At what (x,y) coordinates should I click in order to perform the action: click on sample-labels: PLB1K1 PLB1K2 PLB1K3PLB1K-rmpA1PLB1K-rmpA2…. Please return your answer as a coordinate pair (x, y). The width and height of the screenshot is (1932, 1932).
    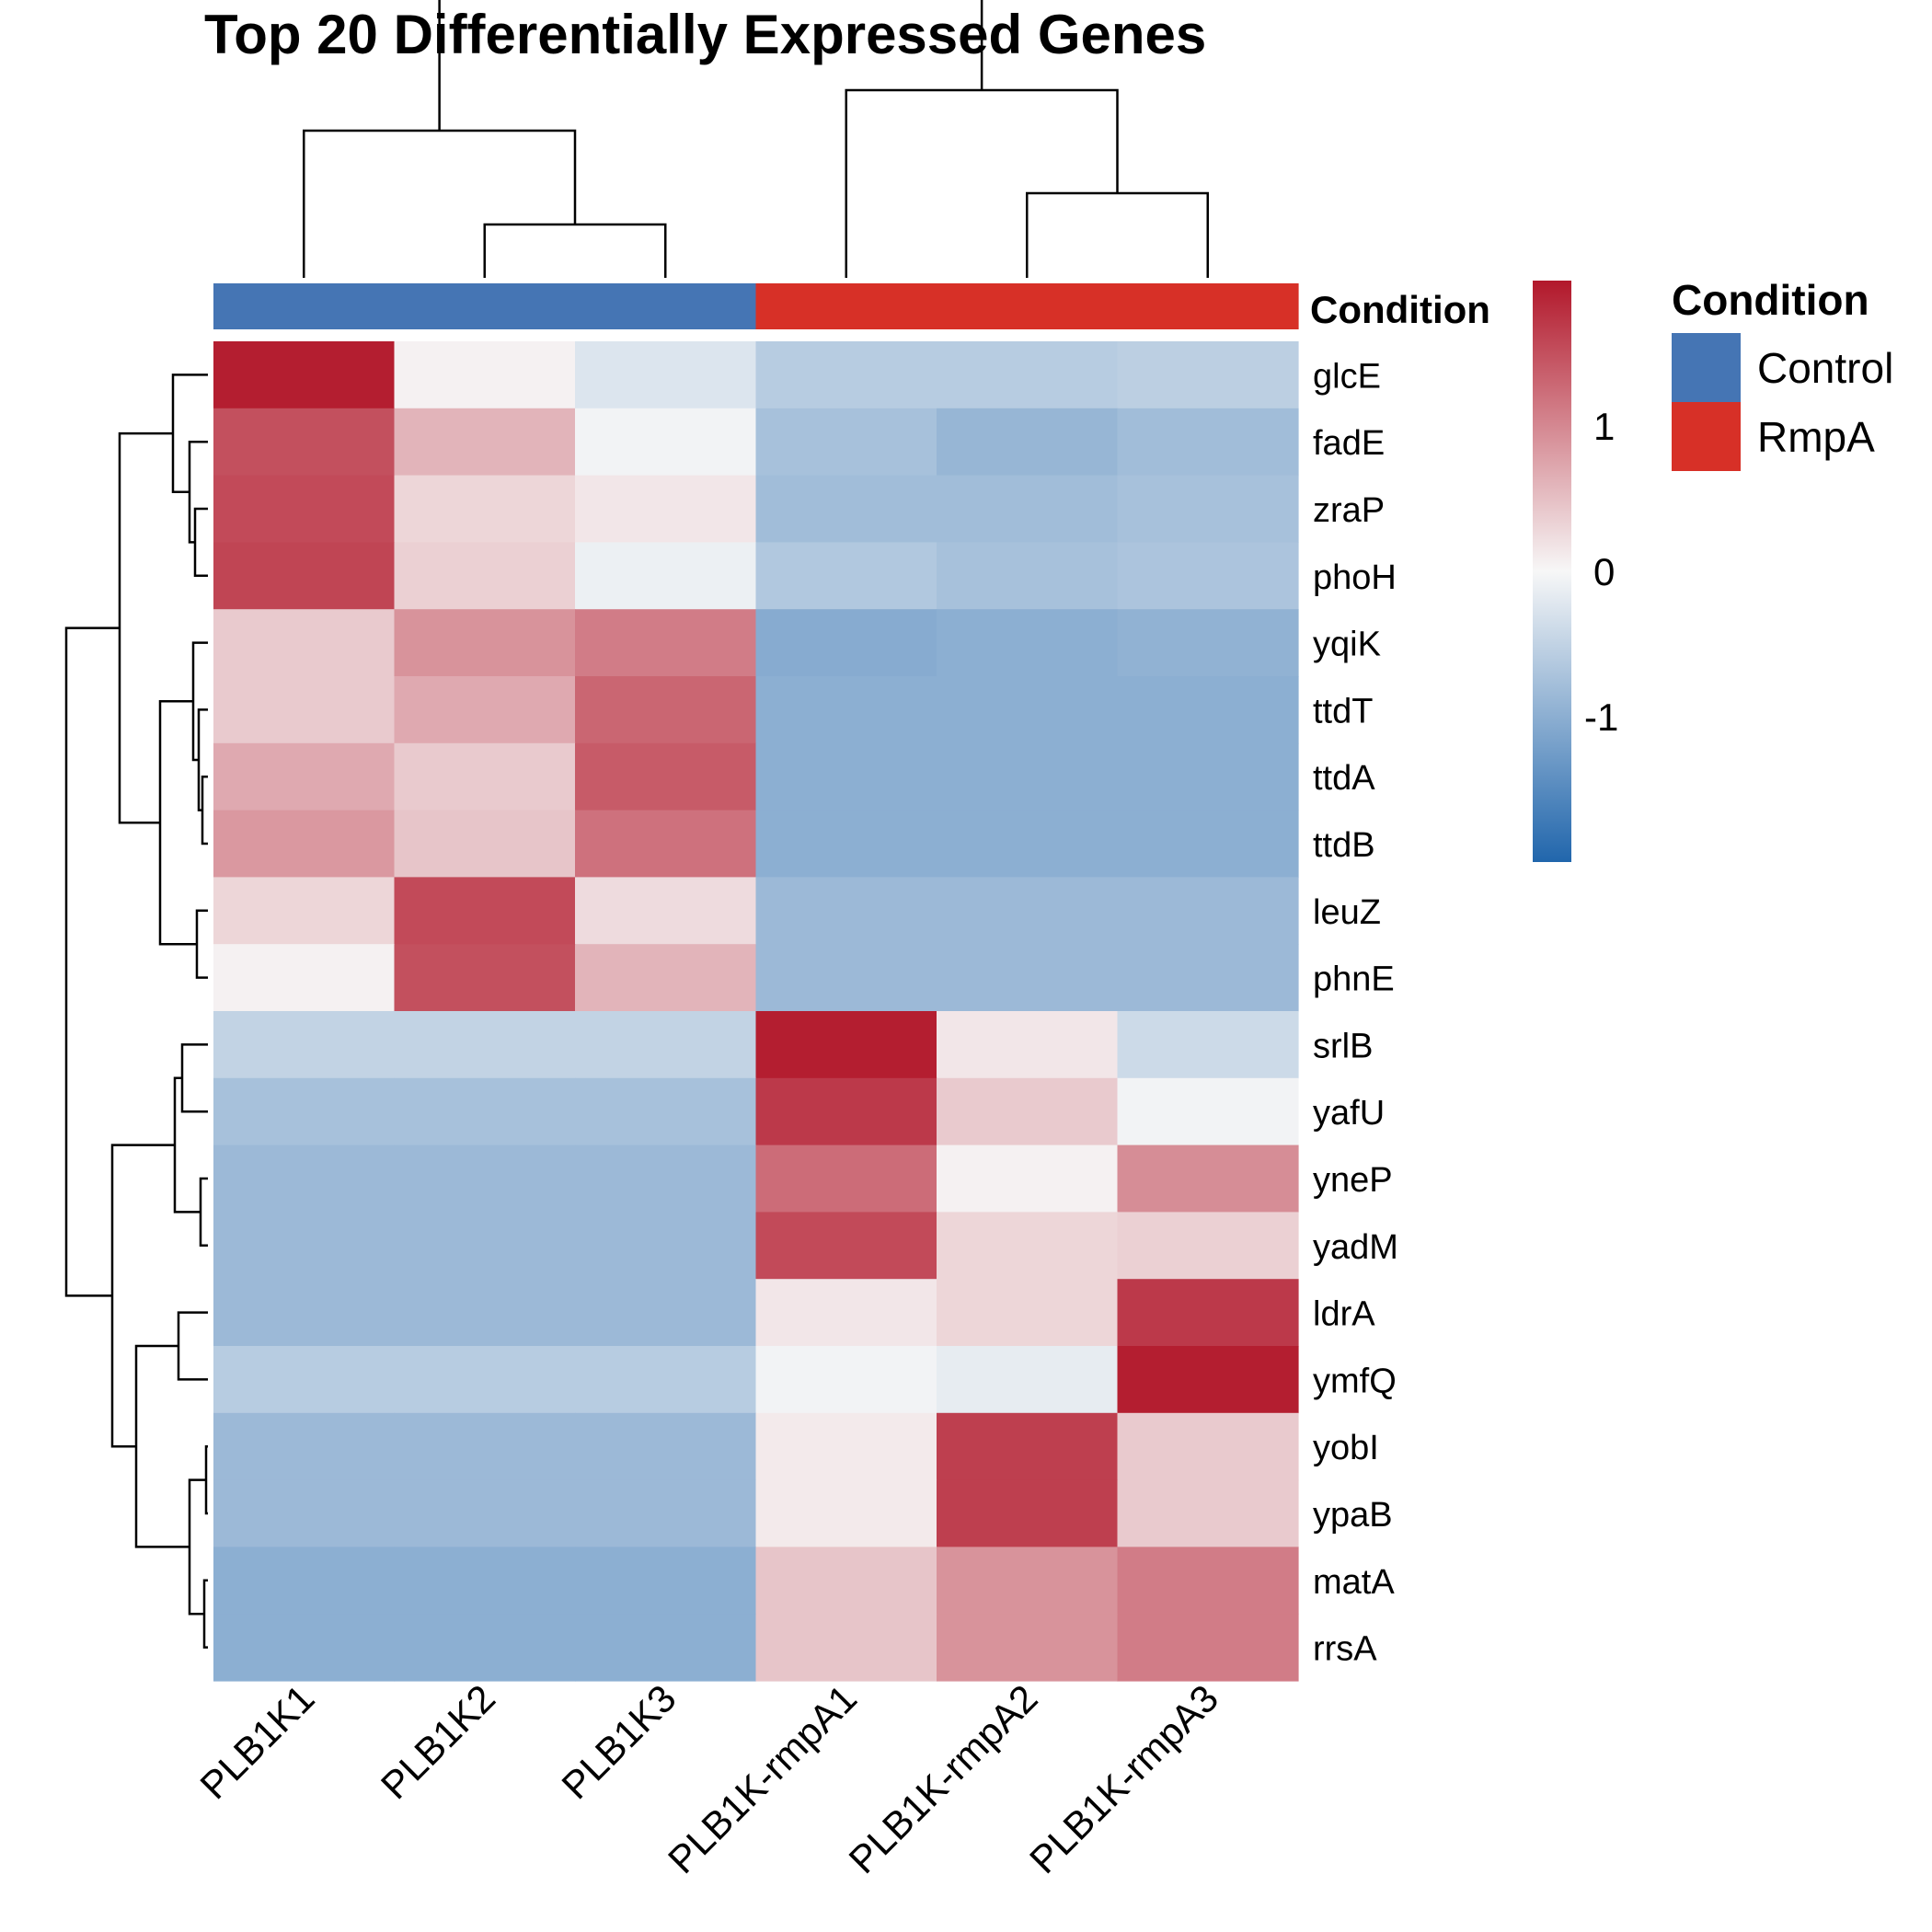
    Looking at the image, I should click on (708, 1778).